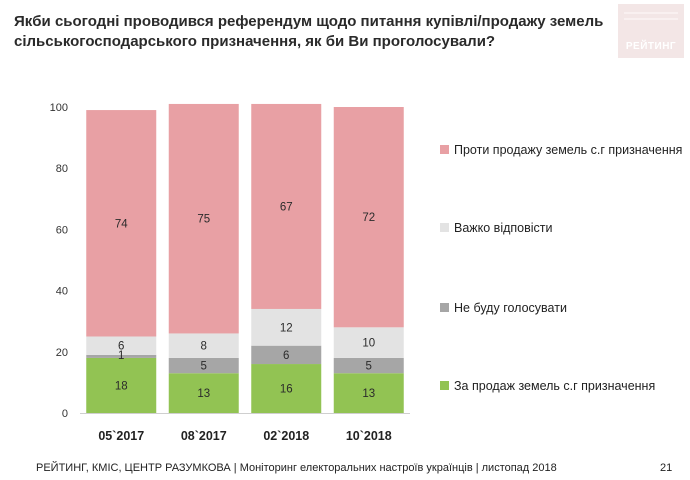 This screenshot has width=690, height=480. What do you see at coordinates (510, 308) in the screenshot?
I see `legend-label: Не буду голосувати` at bounding box center [510, 308].